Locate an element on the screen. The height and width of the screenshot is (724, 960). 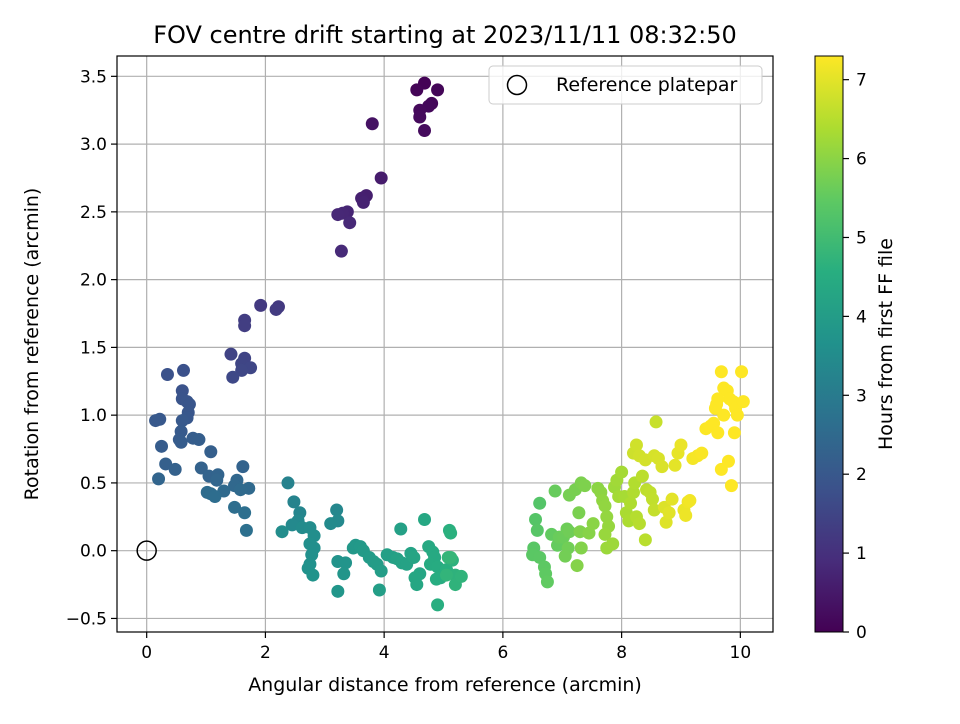
colorbar-ticks: 0 1 2 3 4 5 6 7 is located at coordinates (855, 357).